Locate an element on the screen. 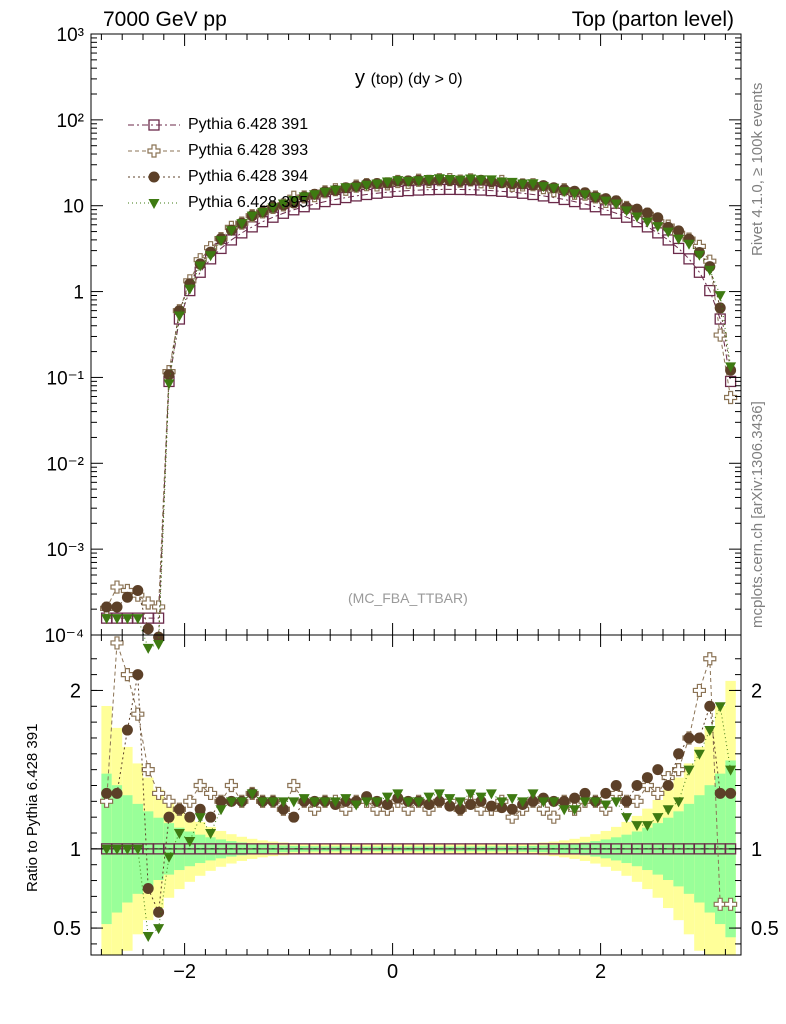 The height and width of the screenshot is (1024, 786). y-tick-label: 10⁻⁴ is located at coordinates (64, 636).